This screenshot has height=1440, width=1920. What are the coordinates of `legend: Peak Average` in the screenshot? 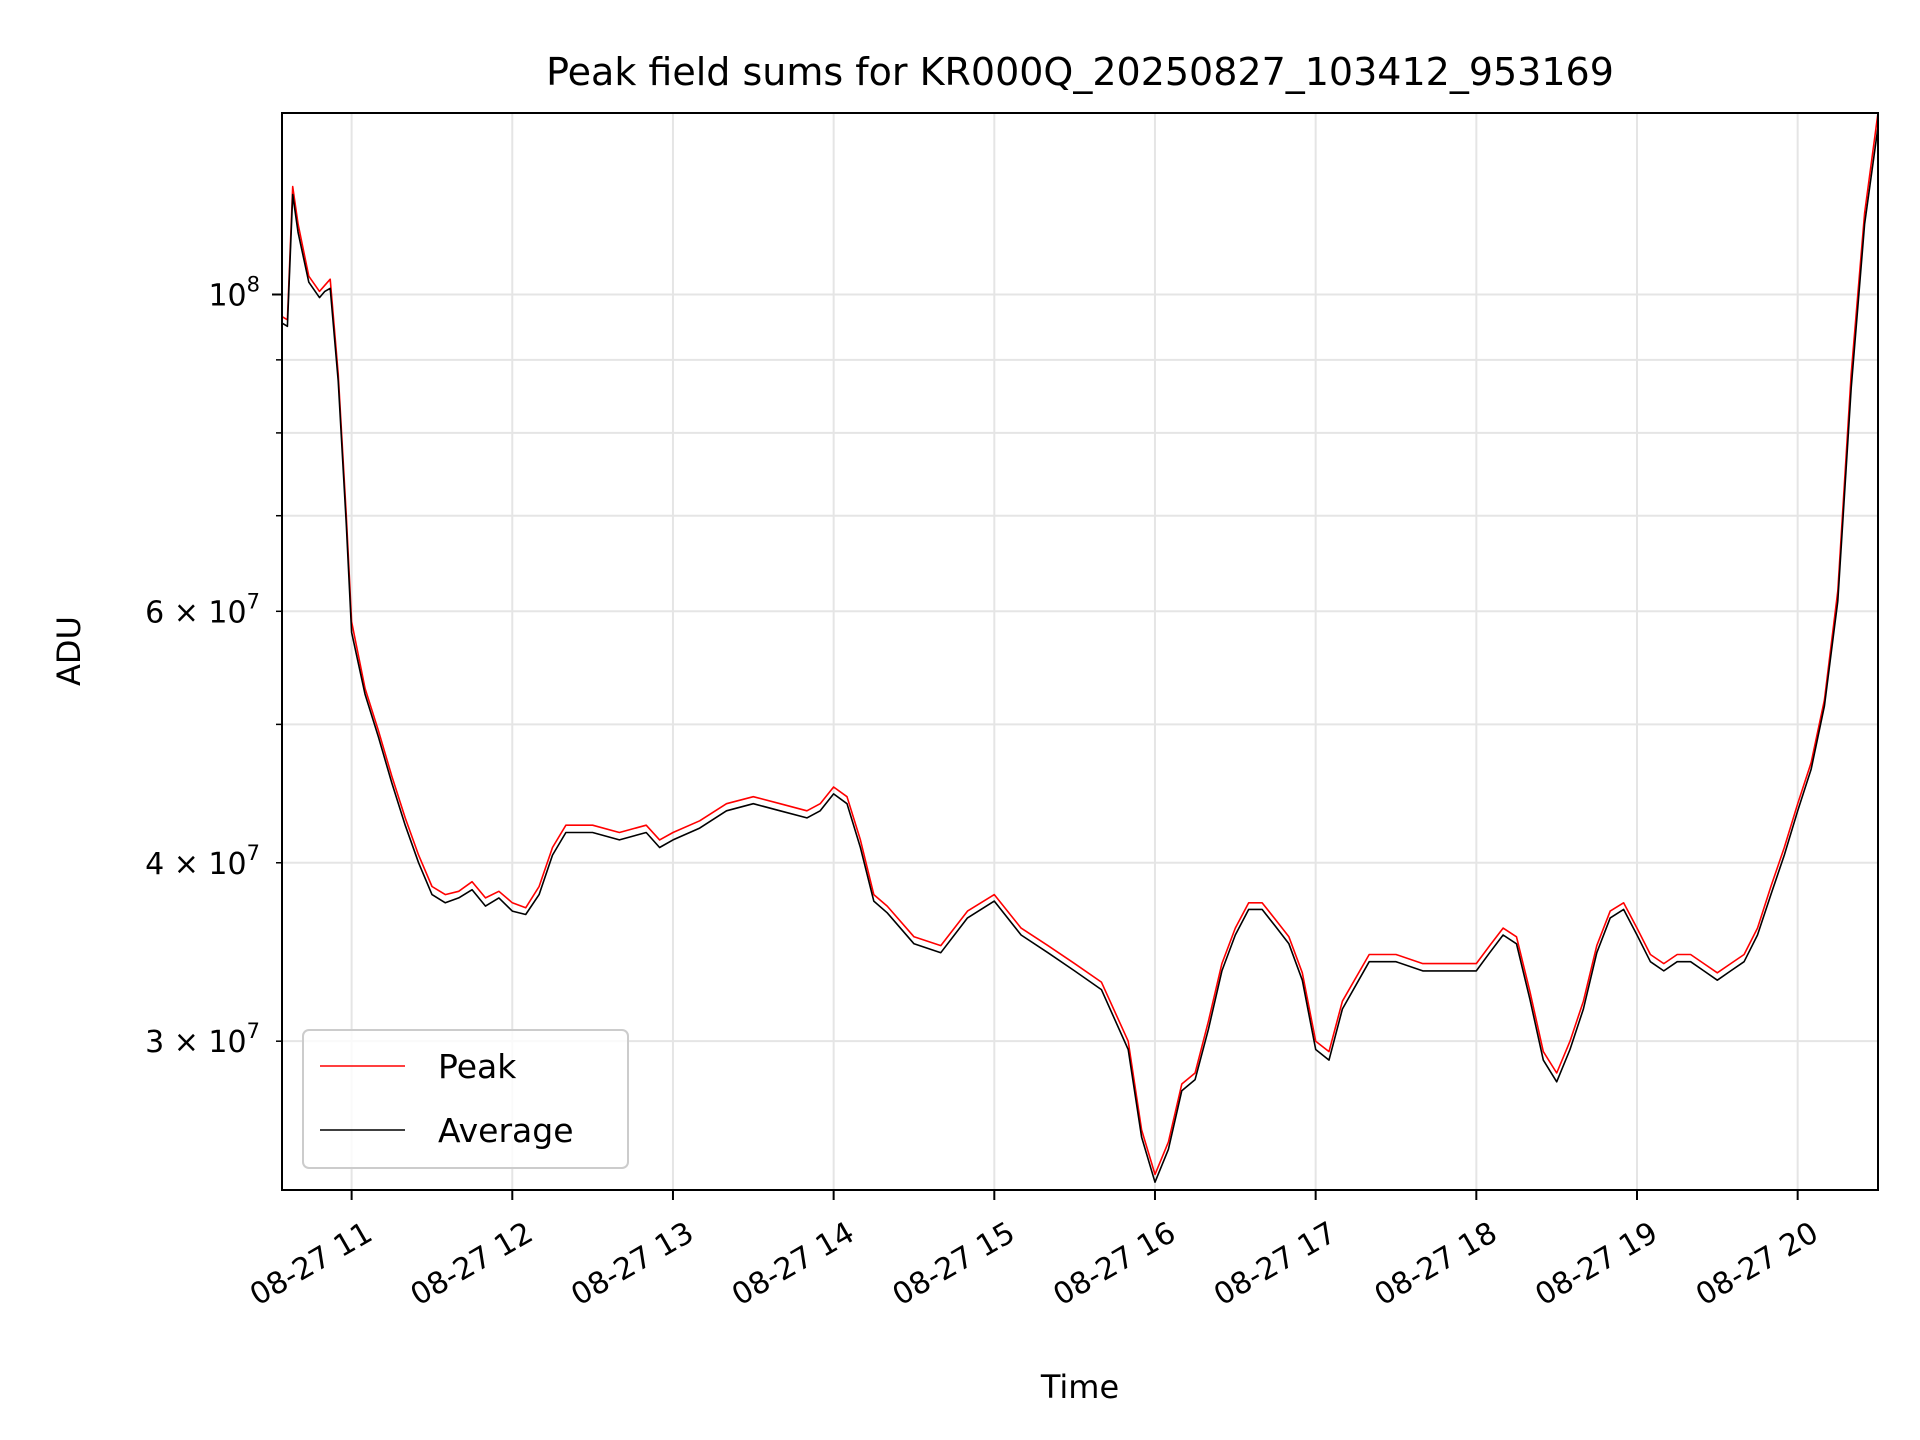 It's located at (465, 1099).